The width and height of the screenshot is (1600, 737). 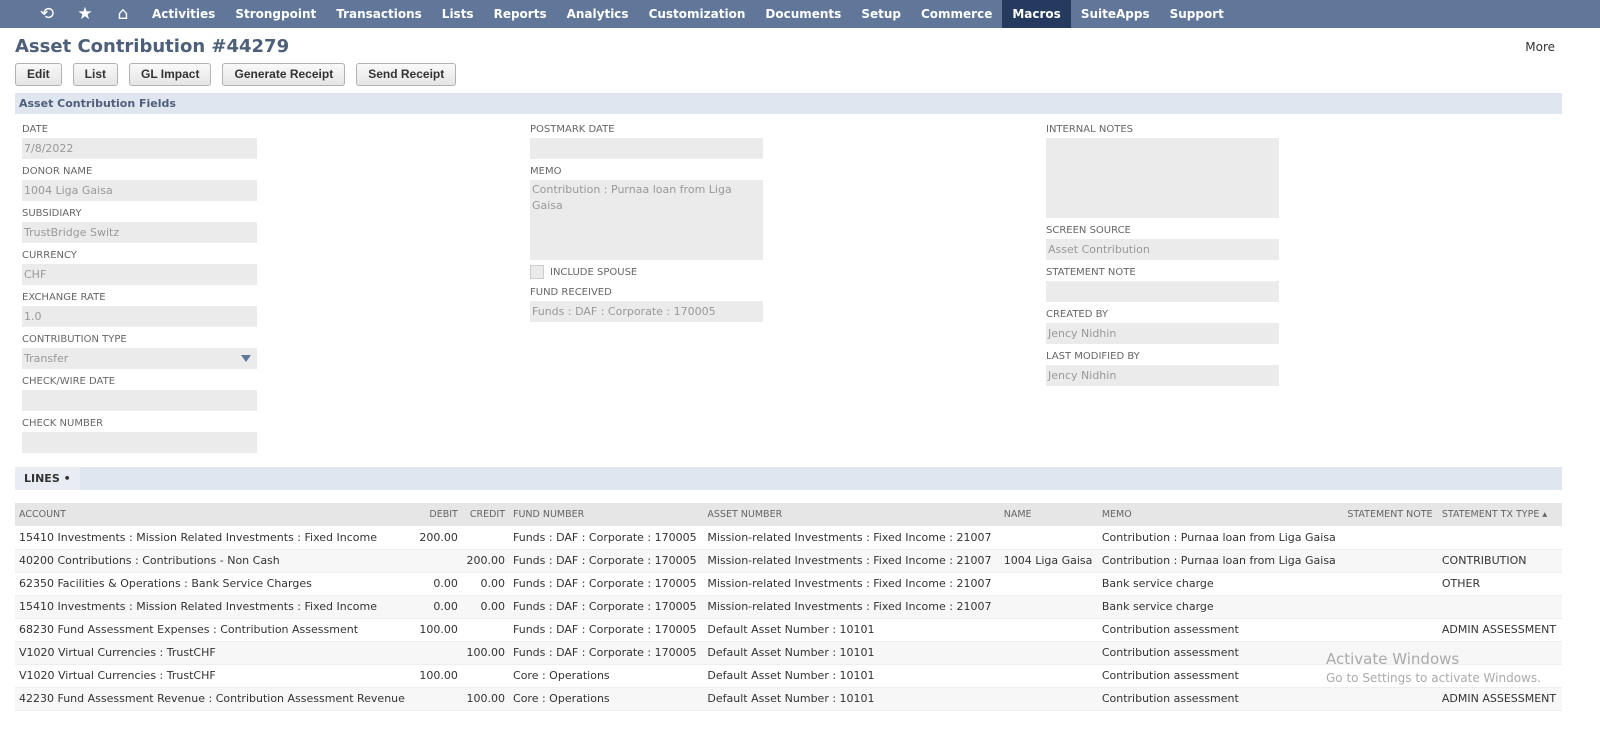 What do you see at coordinates (379, 14) in the screenshot?
I see `nav-item-transactions: Transactions` at bounding box center [379, 14].